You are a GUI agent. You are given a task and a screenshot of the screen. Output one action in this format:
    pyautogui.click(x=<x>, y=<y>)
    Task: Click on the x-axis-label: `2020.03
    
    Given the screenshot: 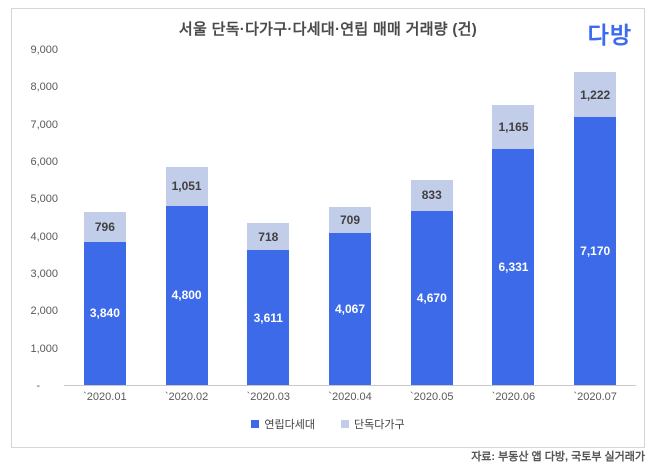 What is the action you would take?
    pyautogui.click(x=268, y=397)
    